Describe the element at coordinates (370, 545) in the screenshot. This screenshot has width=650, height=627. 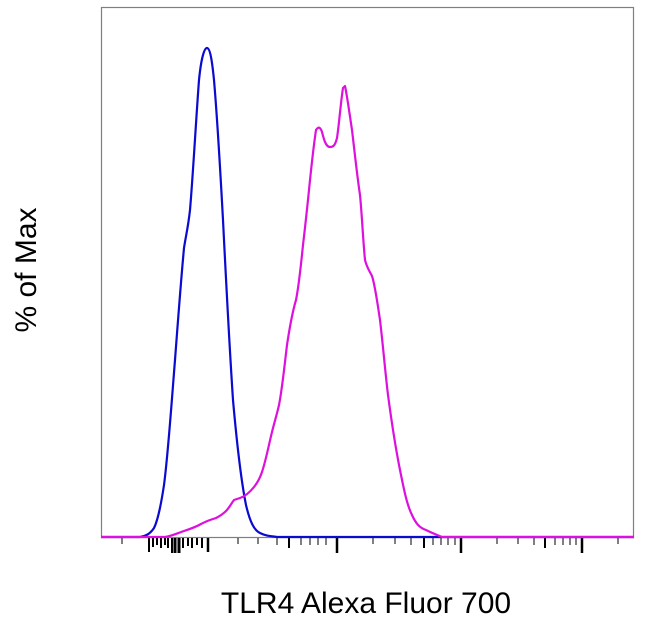
I see `x-axis-ticks` at that location.